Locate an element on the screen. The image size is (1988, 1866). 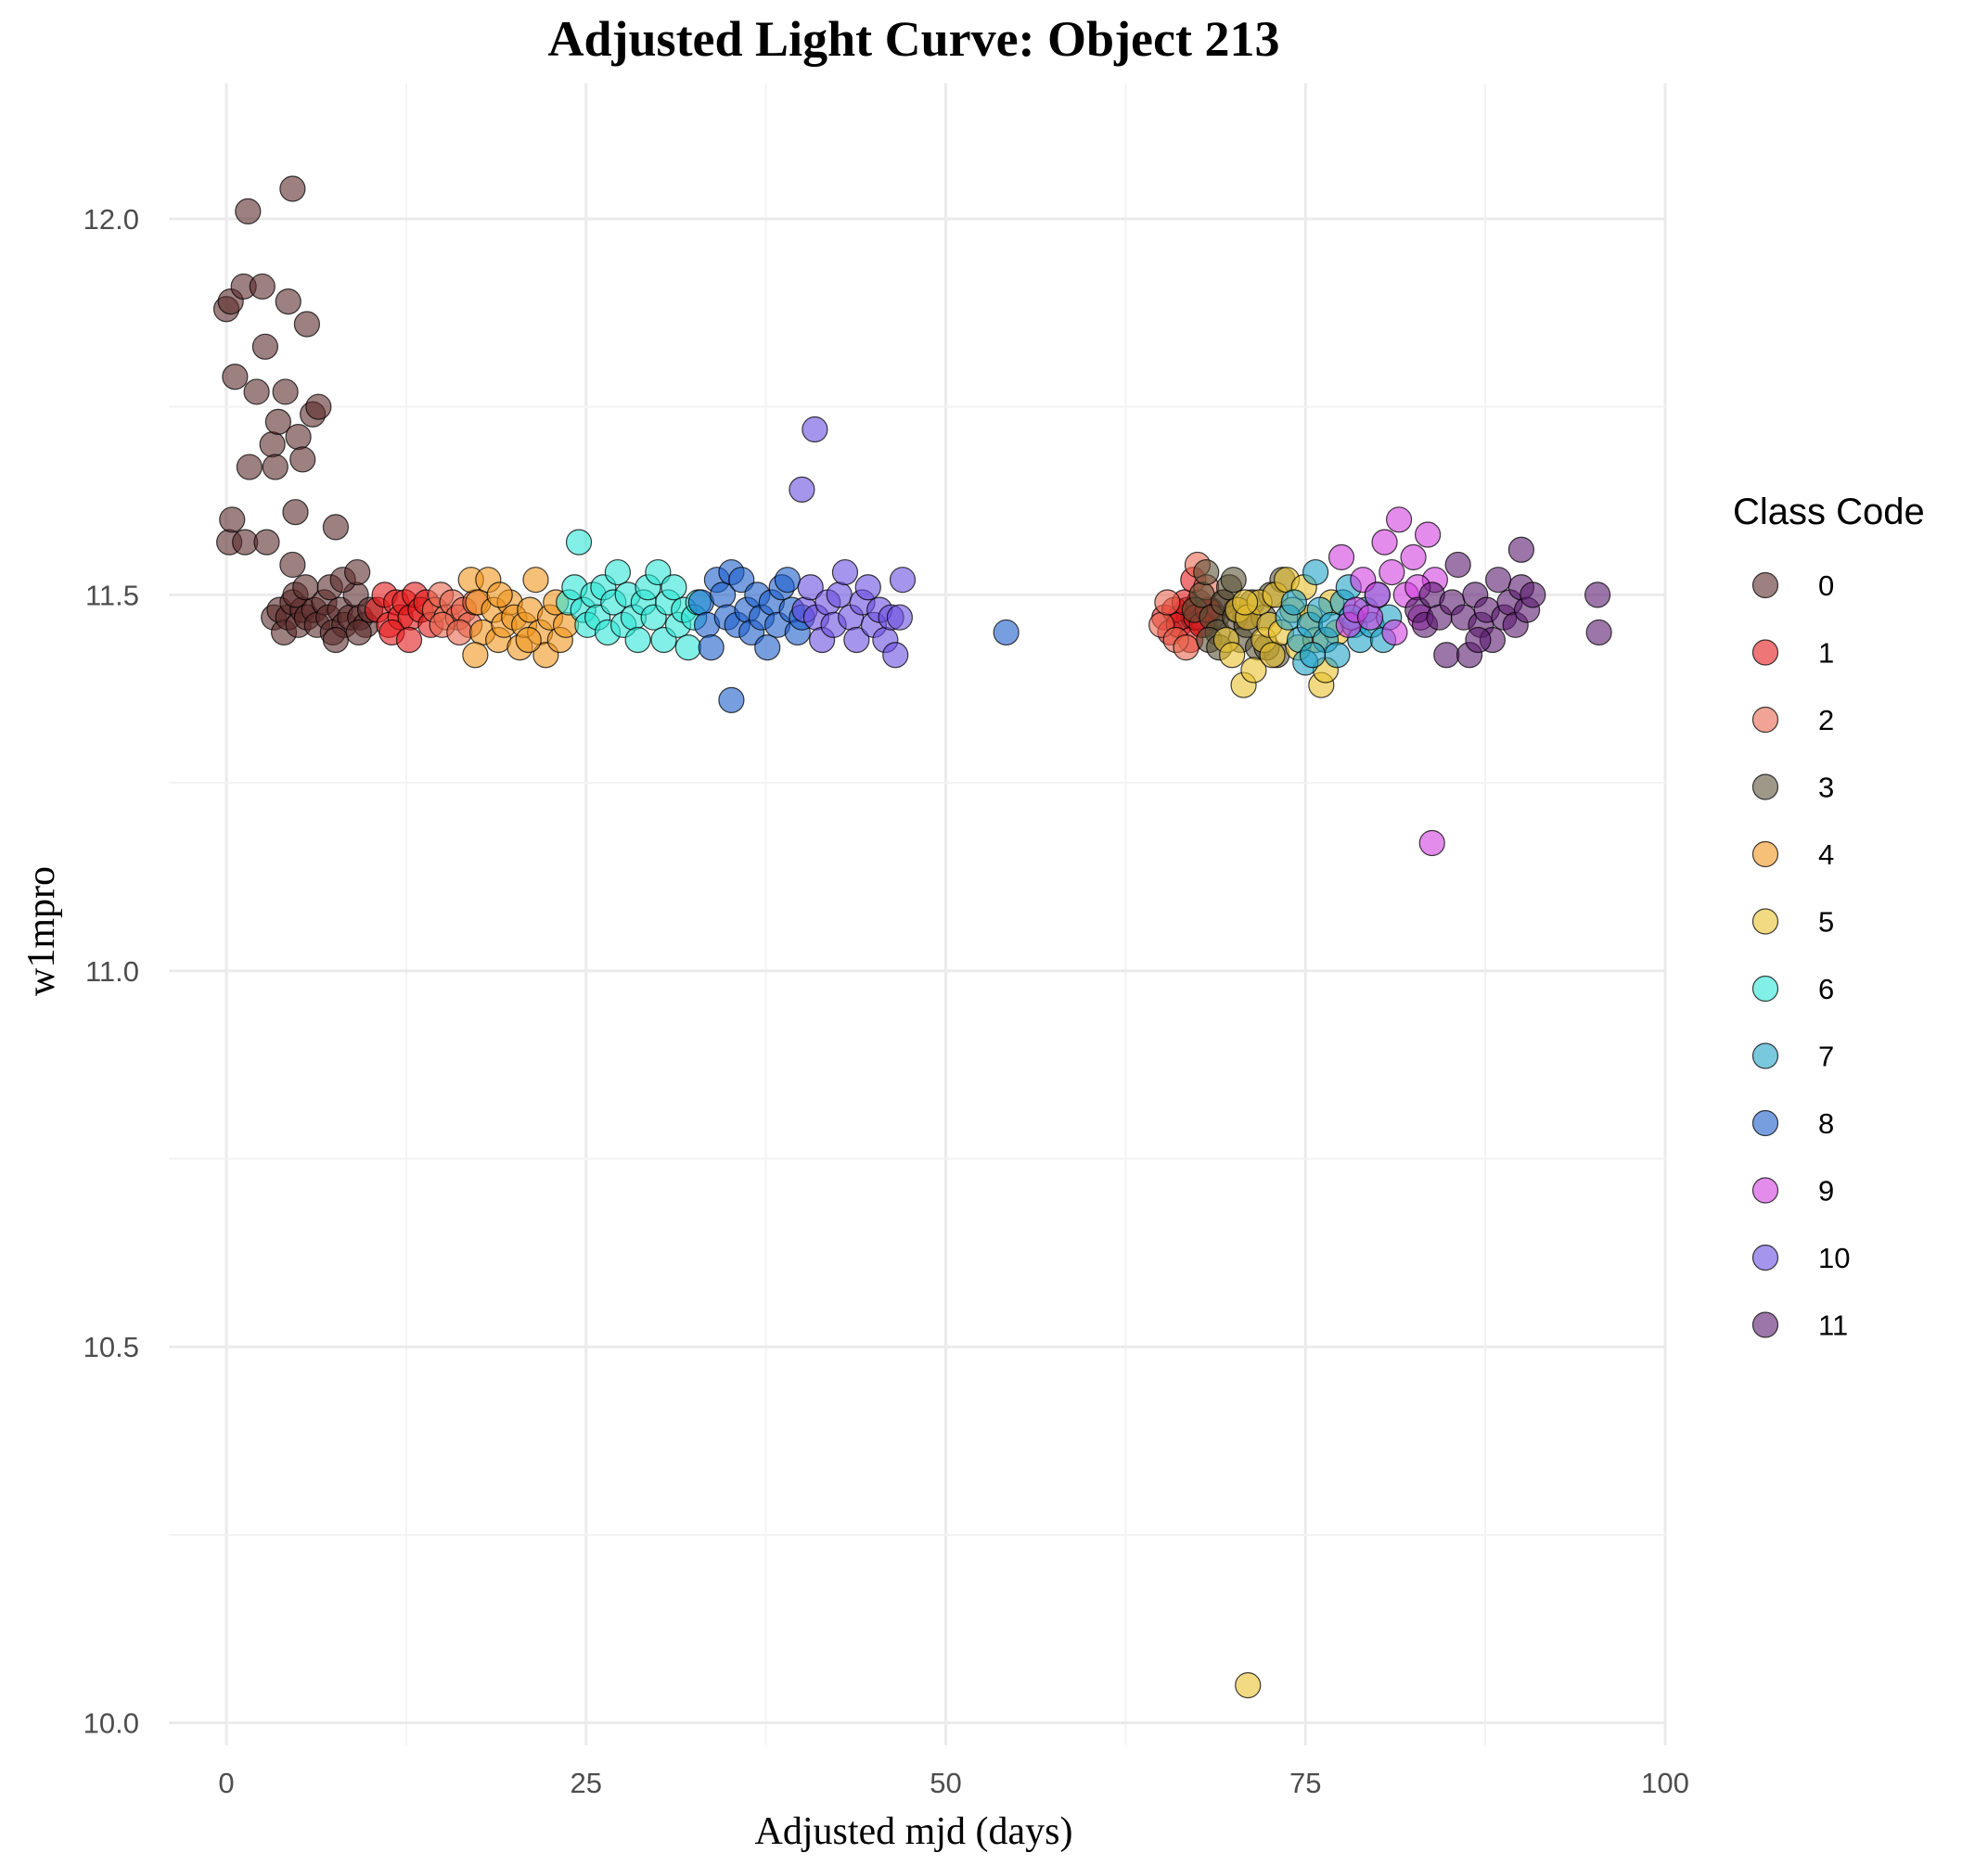
legend-label-5: 5 is located at coordinates (1826, 922).